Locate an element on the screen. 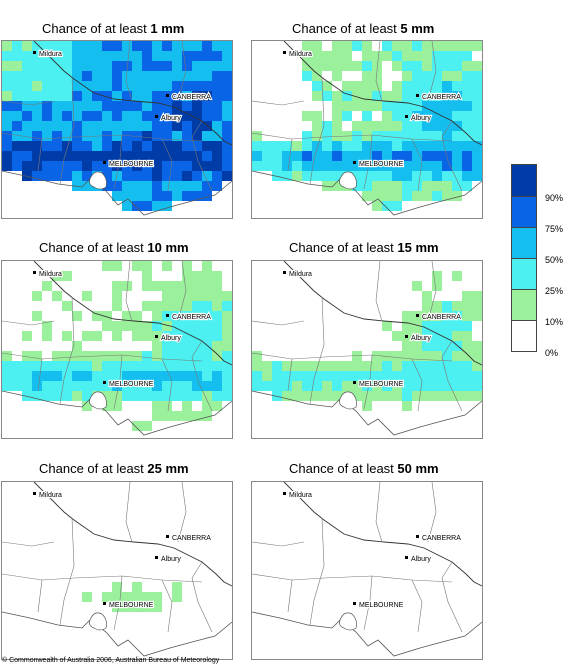 This screenshot has width=570, height=671. place-label-melbourne: MELBOURNE is located at coordinates (131, 384).